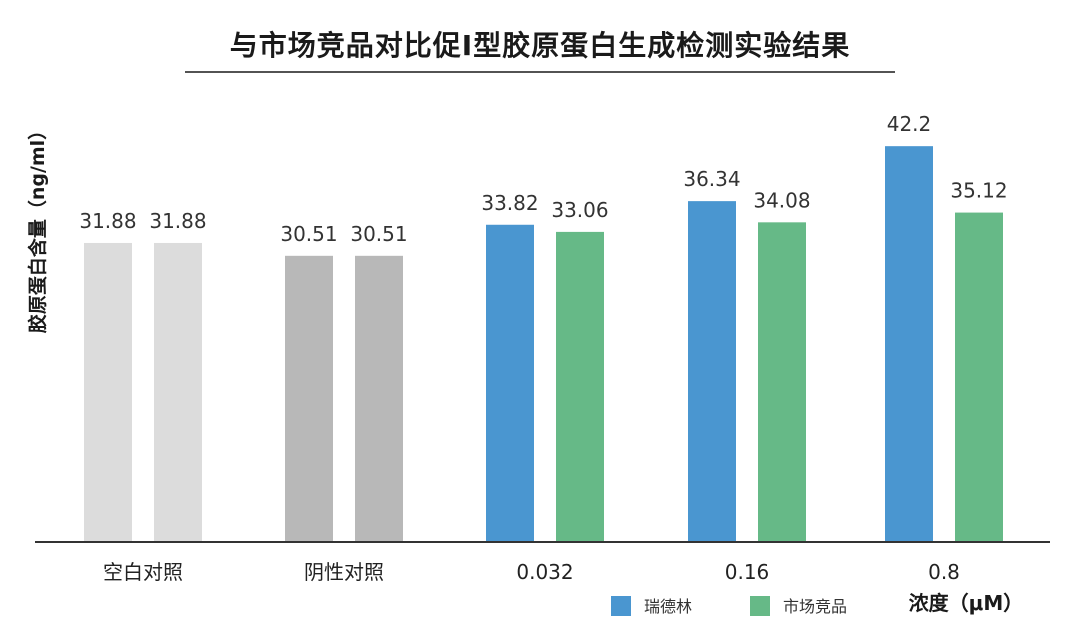 The width and height of the screenshot is (1080, 633). I want to click on data-label: 36.34, so click(711, 179).